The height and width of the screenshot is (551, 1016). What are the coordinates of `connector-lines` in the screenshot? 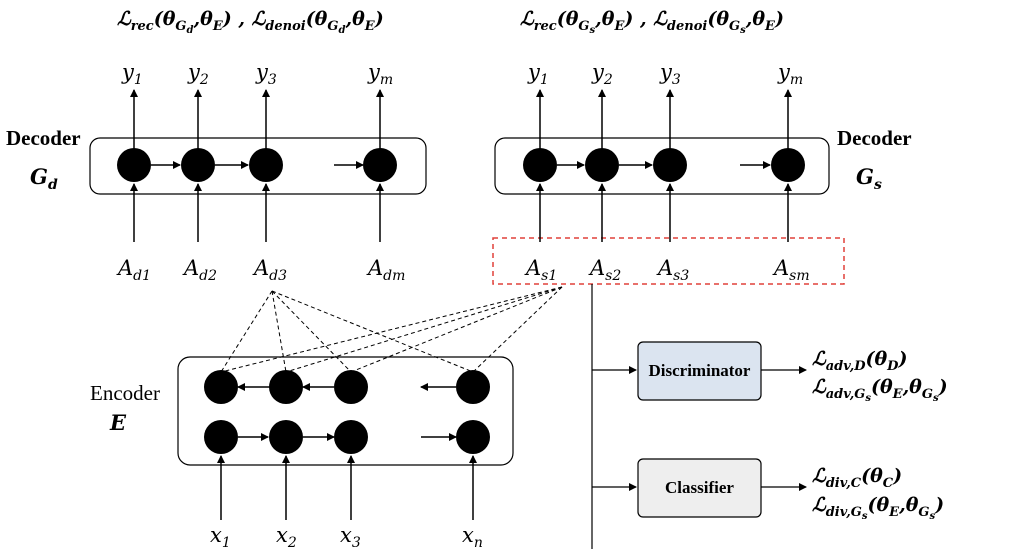 It's located at (699, 416).